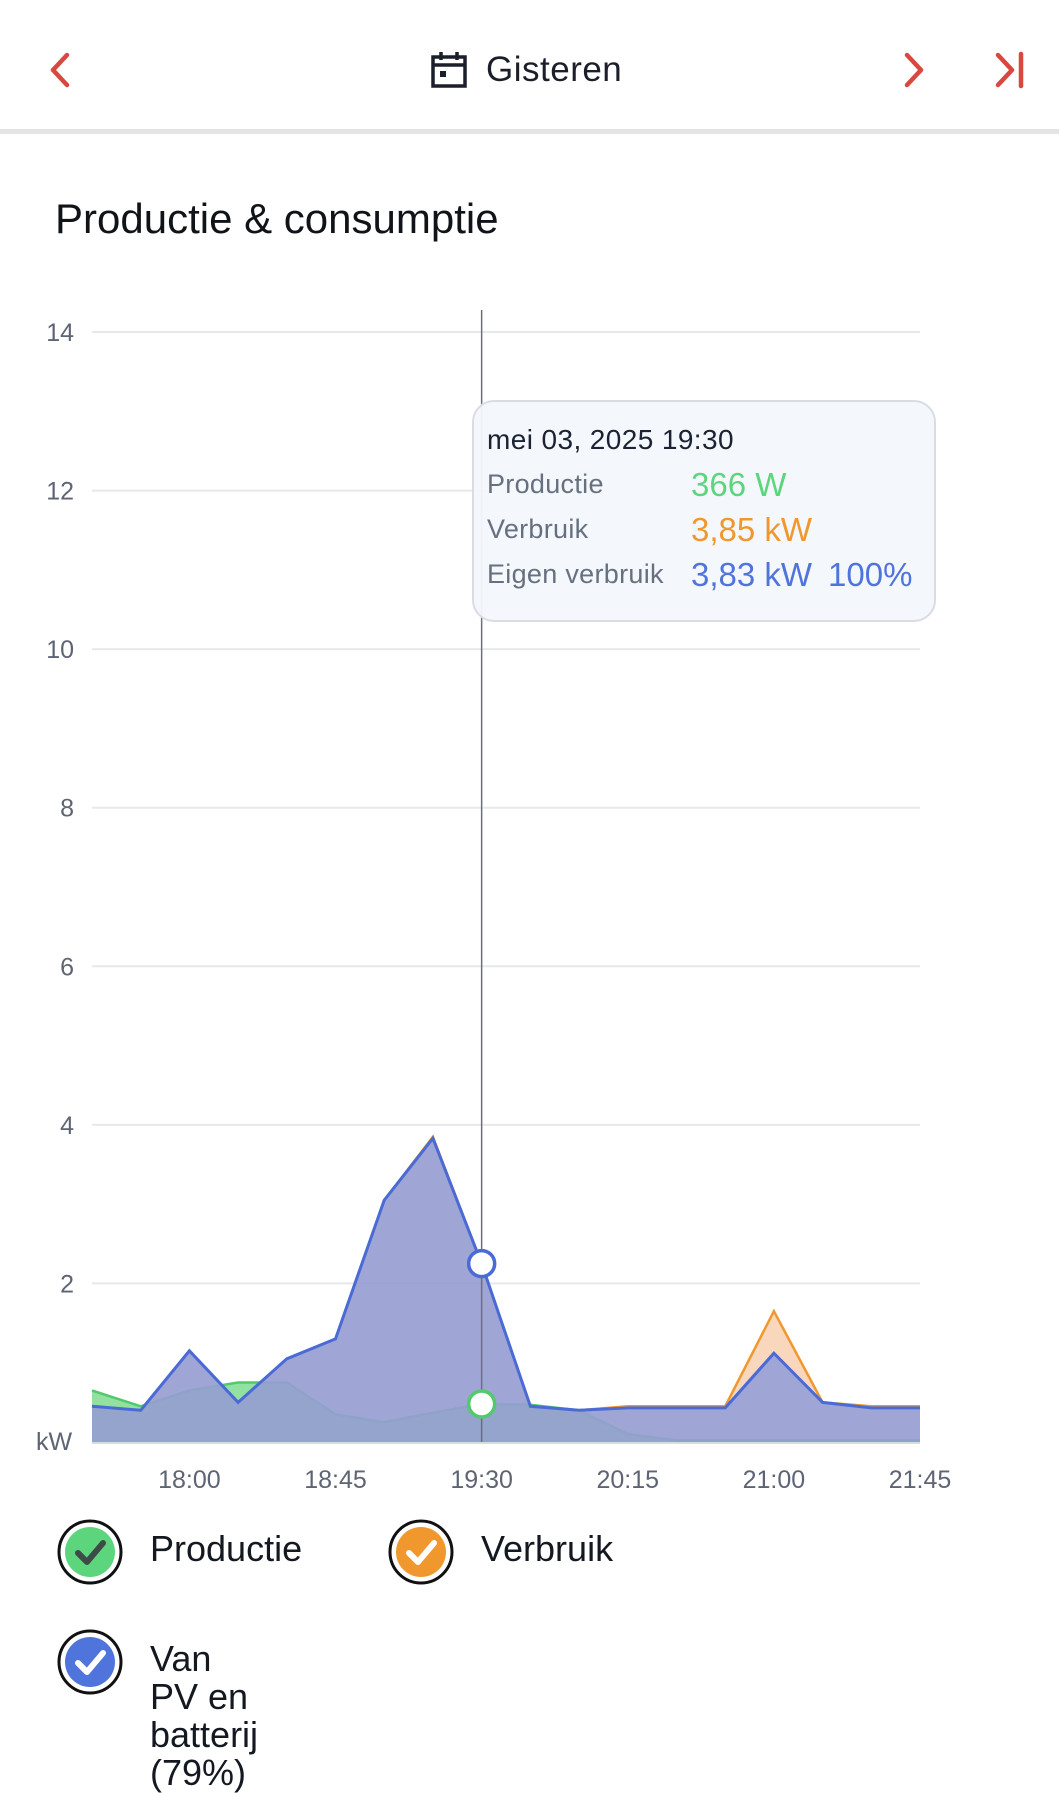 The width and height of the screenshot is (1059, 1793). I want to click on marker-productie, so click(481, 1404).